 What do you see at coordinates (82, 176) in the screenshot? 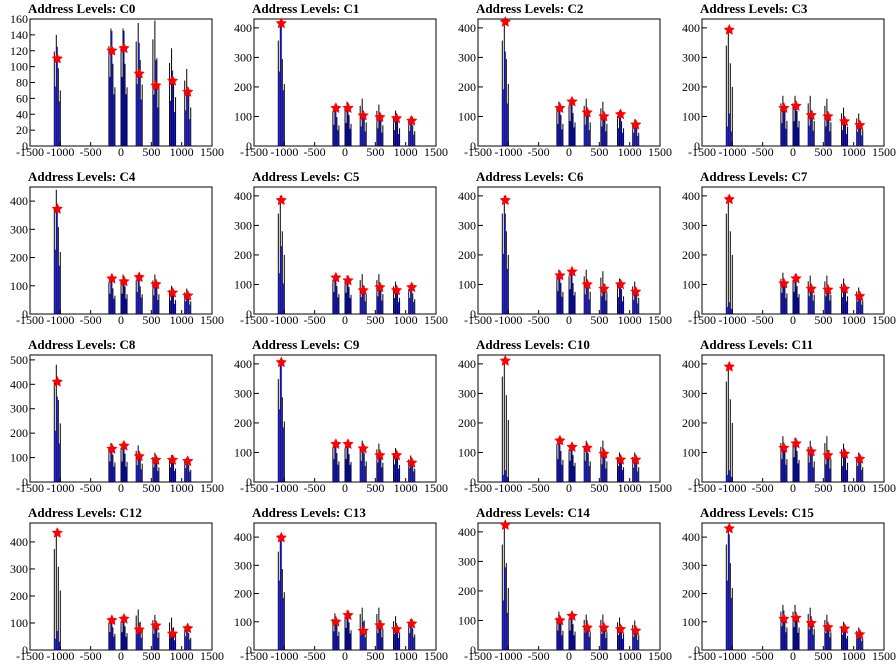
I see `chart-title: Address Levels: C4` at bounding box center [82, 176].